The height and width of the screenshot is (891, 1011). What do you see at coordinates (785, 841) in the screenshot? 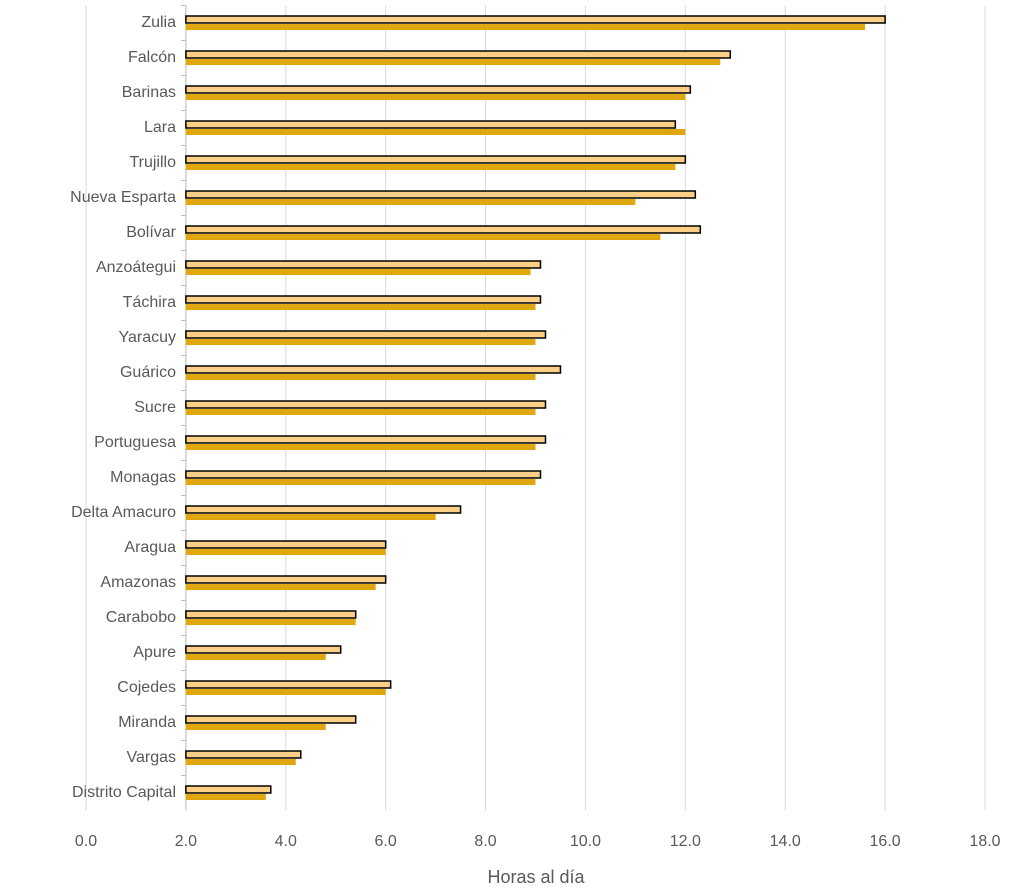
I see `x-tick-label: 14.0` at bounding box center [785, 841].